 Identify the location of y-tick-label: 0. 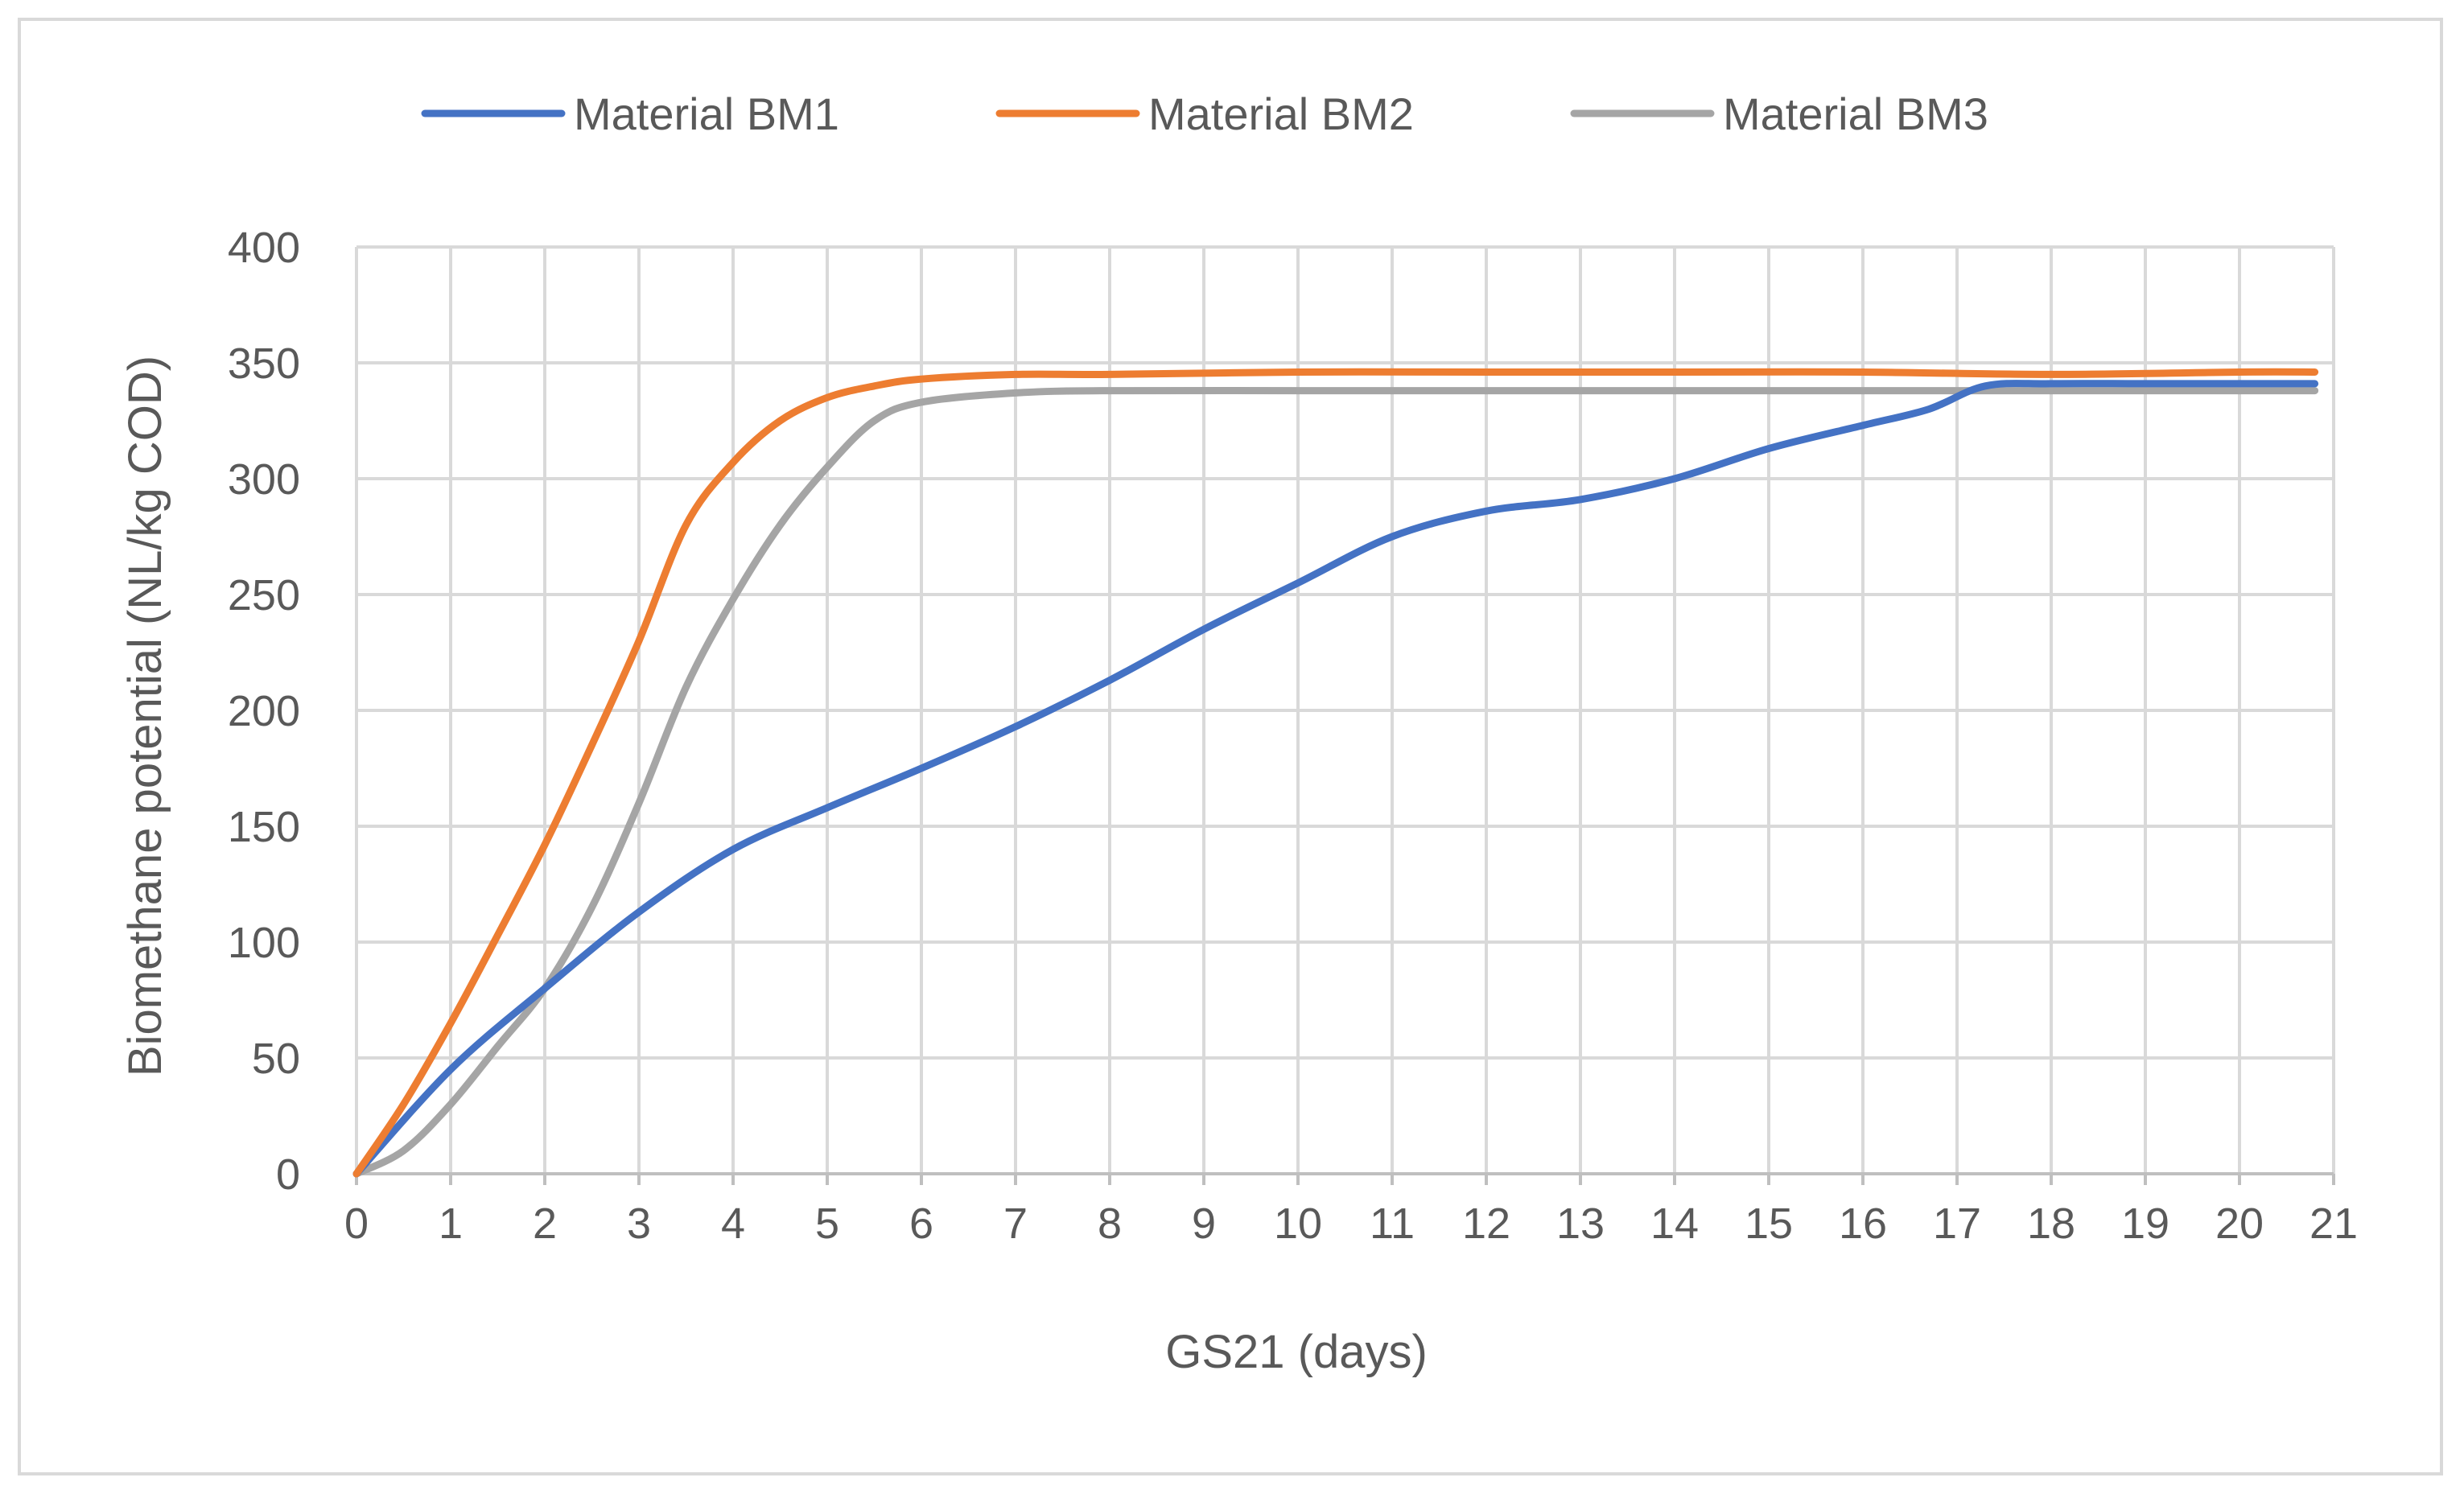
(288, 1175).